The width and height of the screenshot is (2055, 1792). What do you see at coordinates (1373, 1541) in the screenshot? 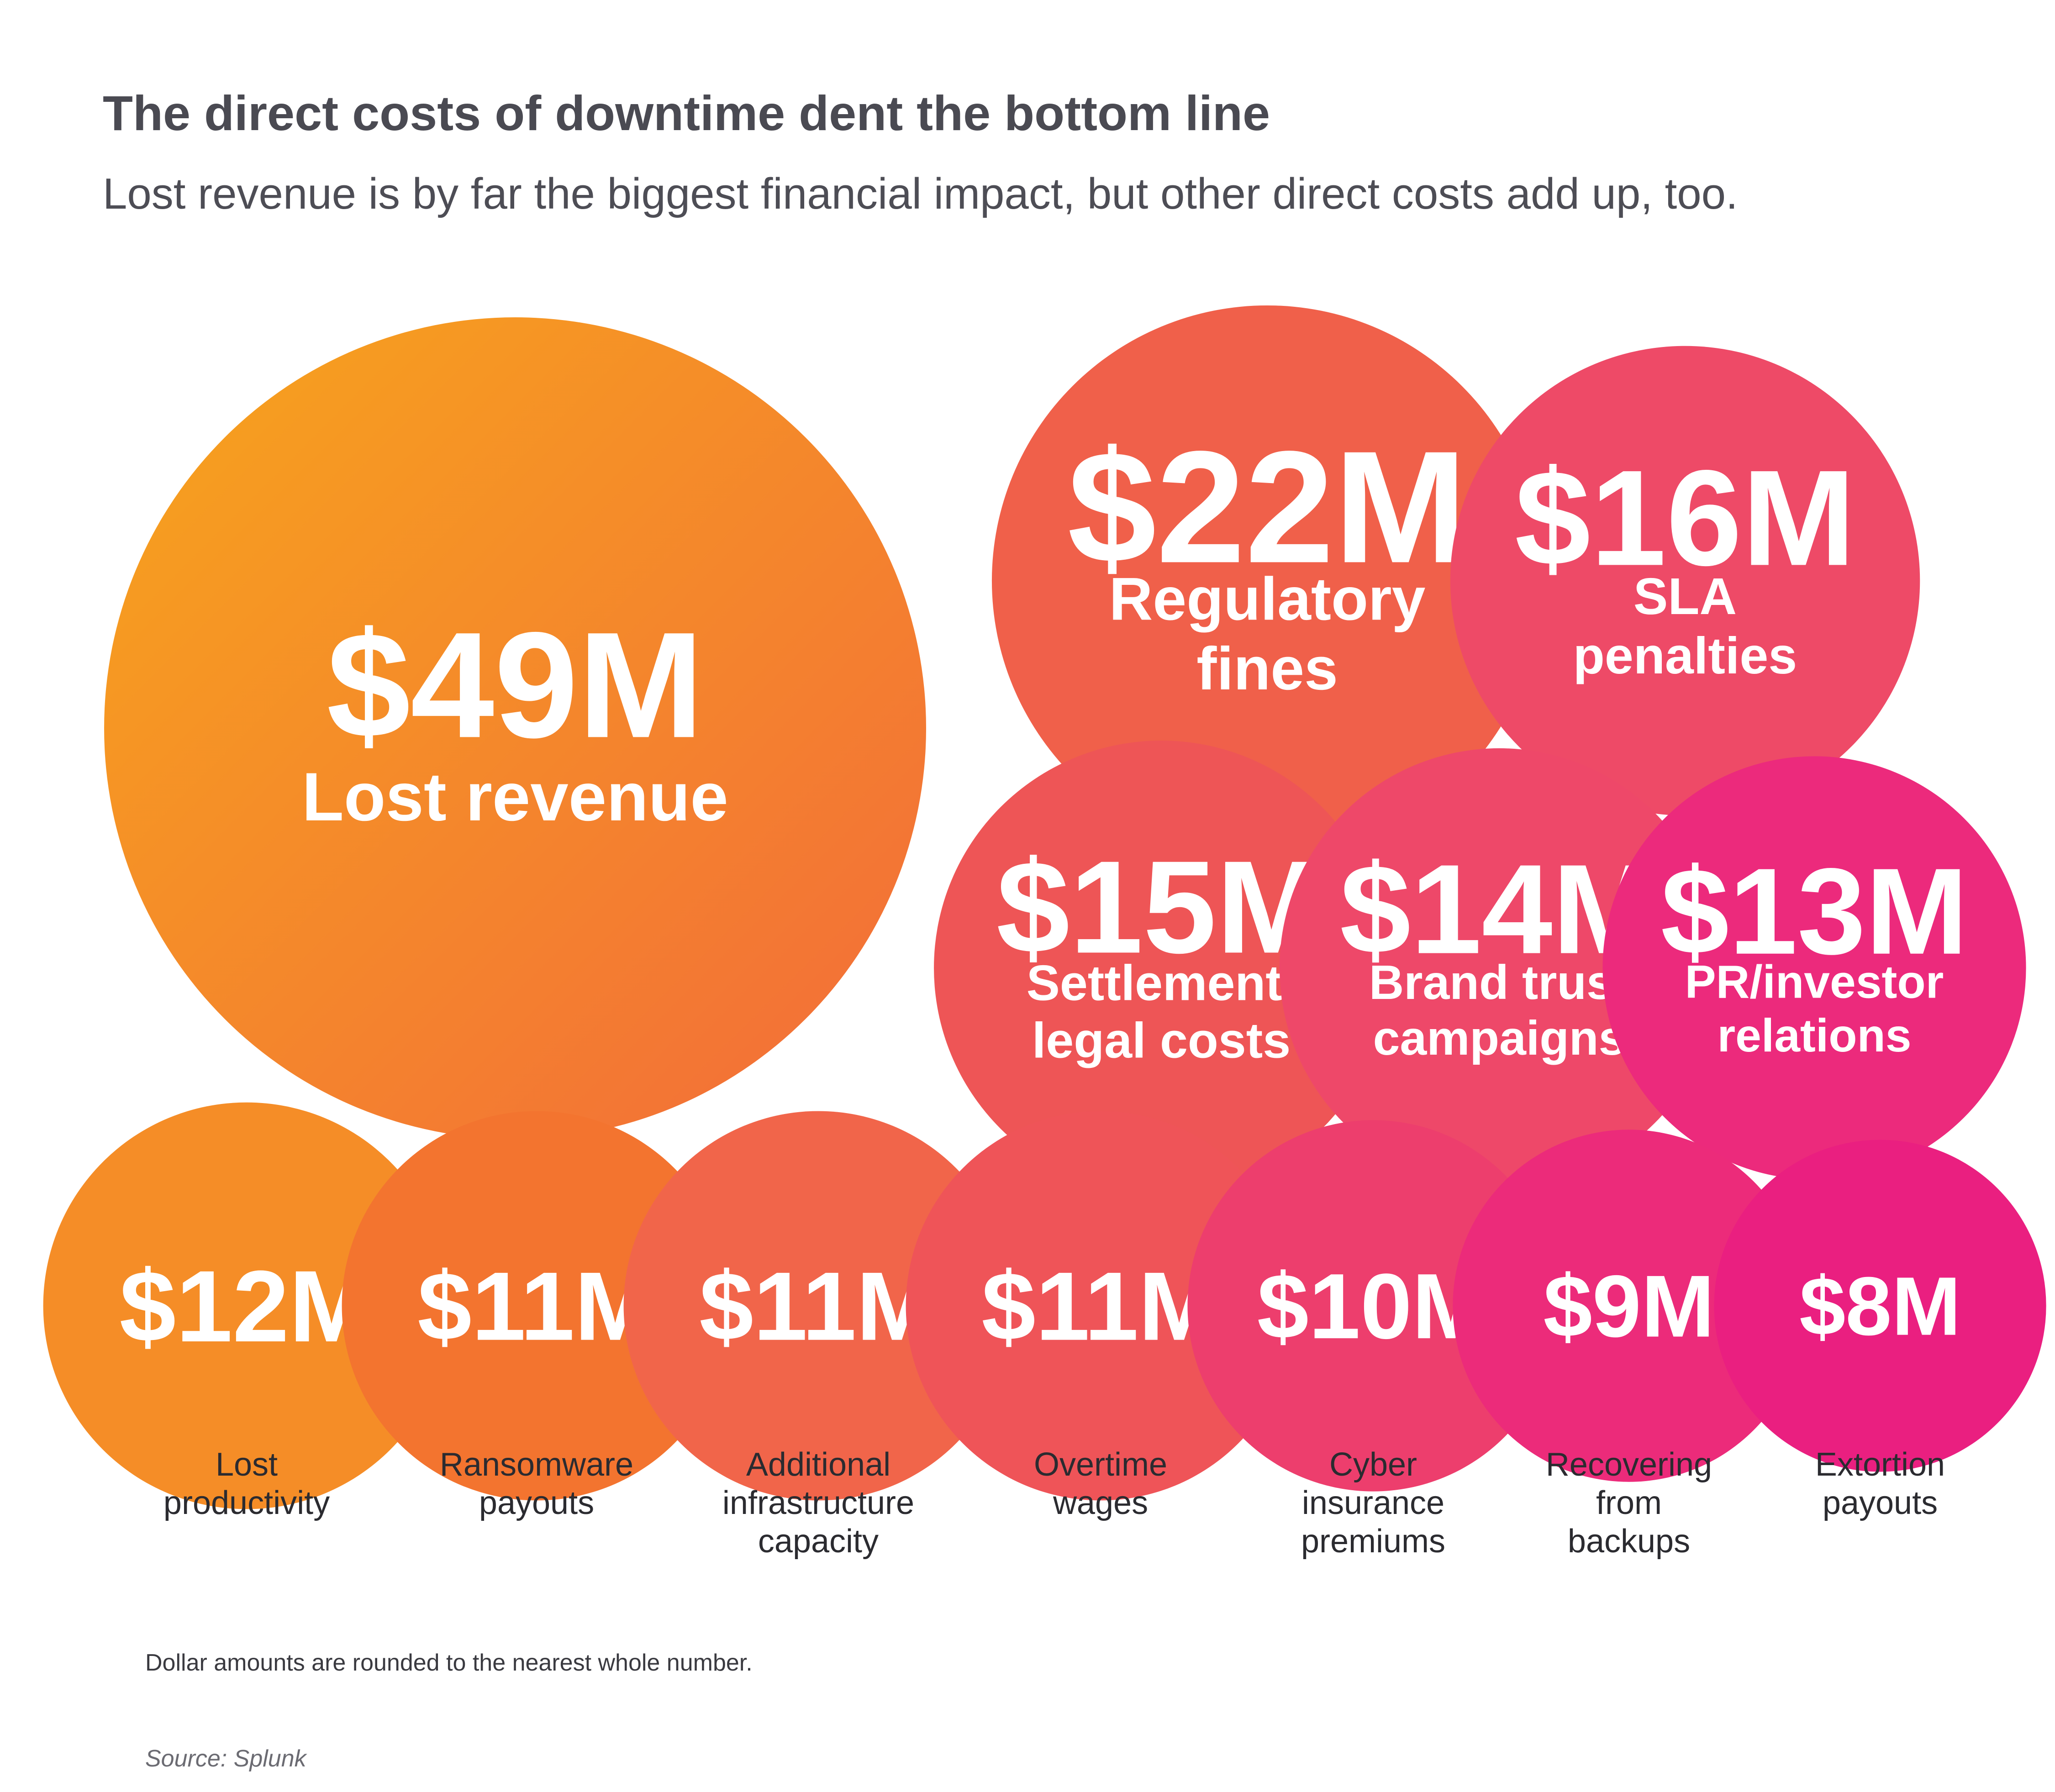
I see `bubble-label: premiums` at bounding box center [1373, 1541].